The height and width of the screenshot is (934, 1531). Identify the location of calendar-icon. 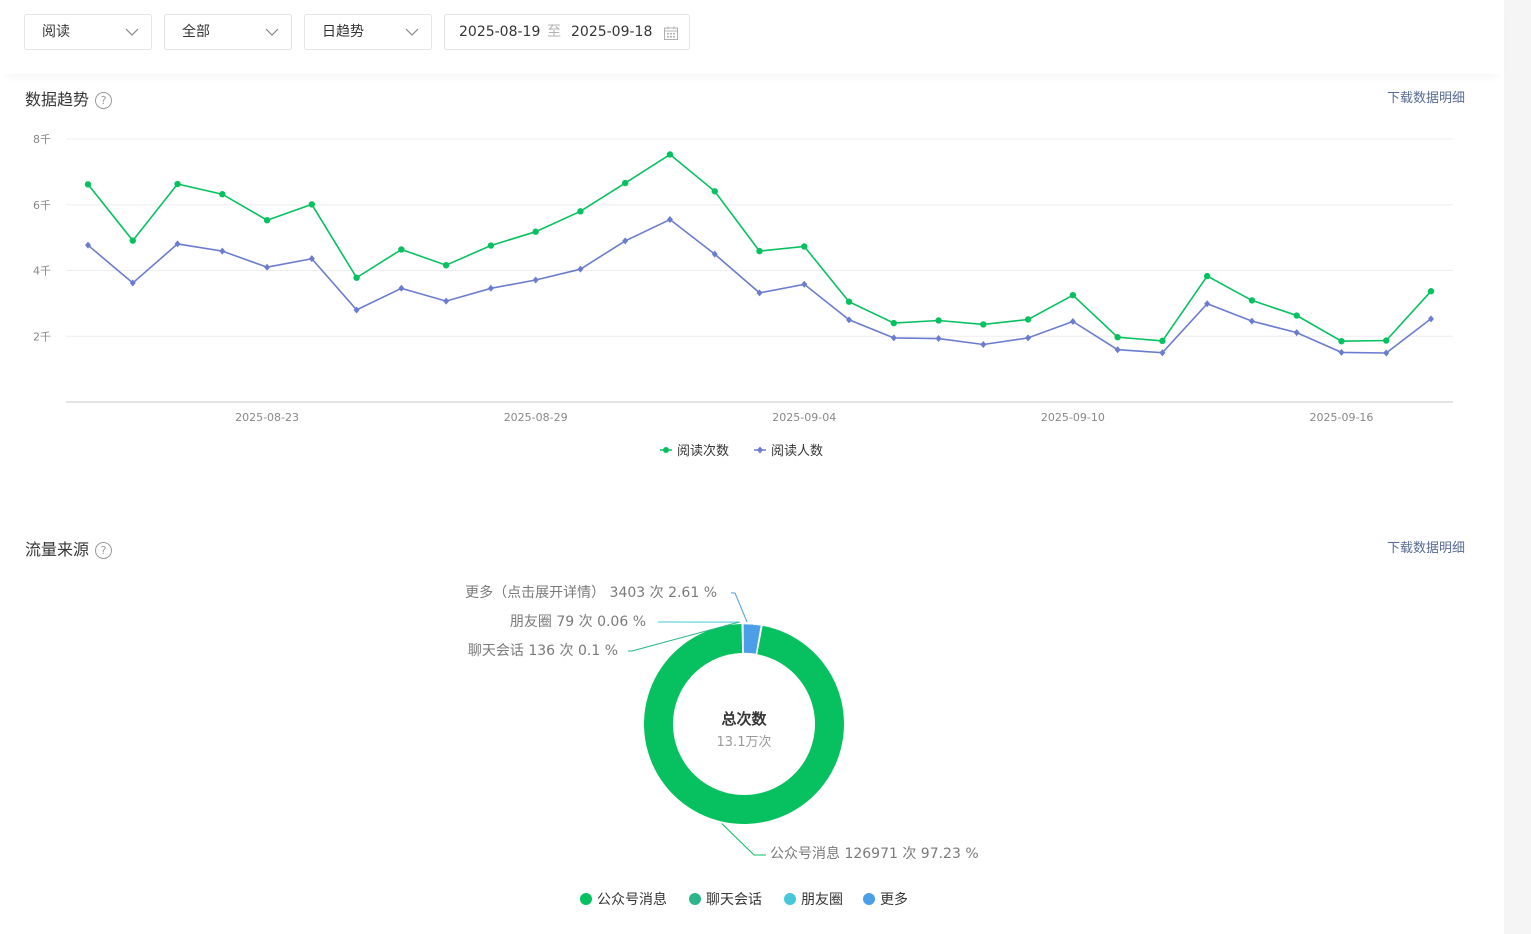
(671, 33).